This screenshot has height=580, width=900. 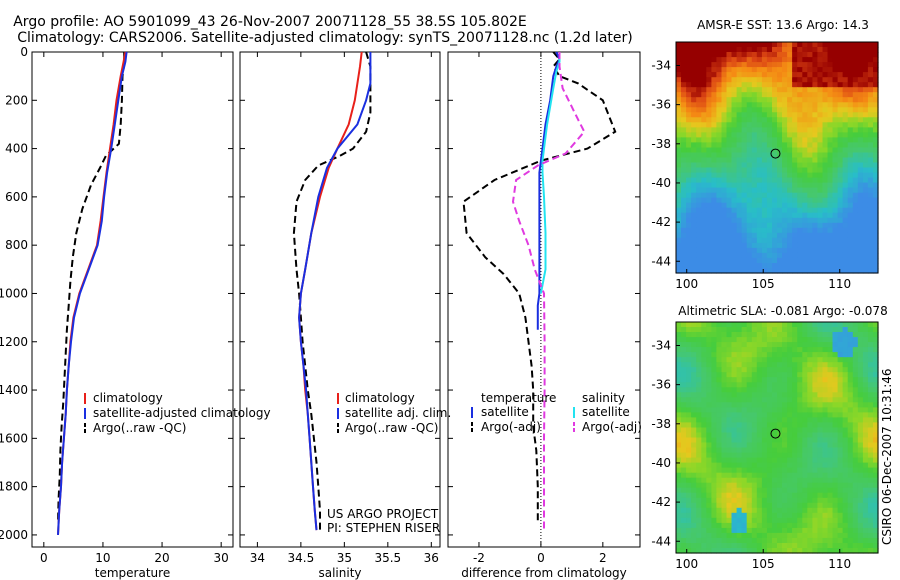 I want to click on series-line-climatology, so click(x=330, y=291).